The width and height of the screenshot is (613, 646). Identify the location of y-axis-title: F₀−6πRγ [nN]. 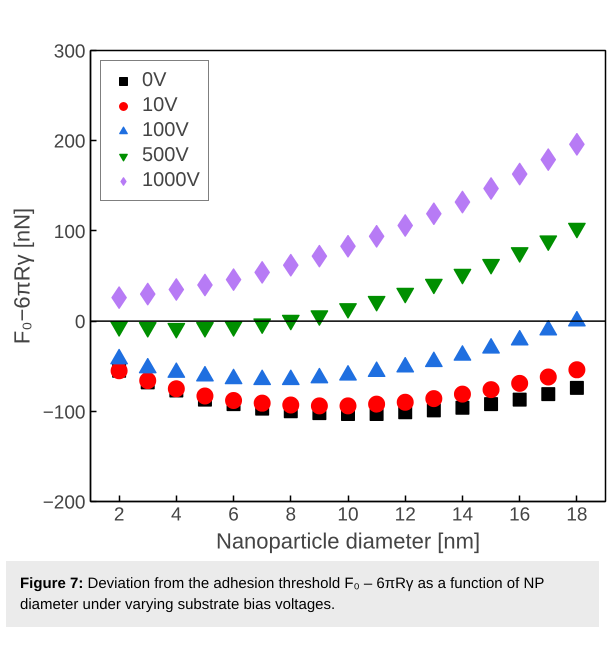
(22, 276).